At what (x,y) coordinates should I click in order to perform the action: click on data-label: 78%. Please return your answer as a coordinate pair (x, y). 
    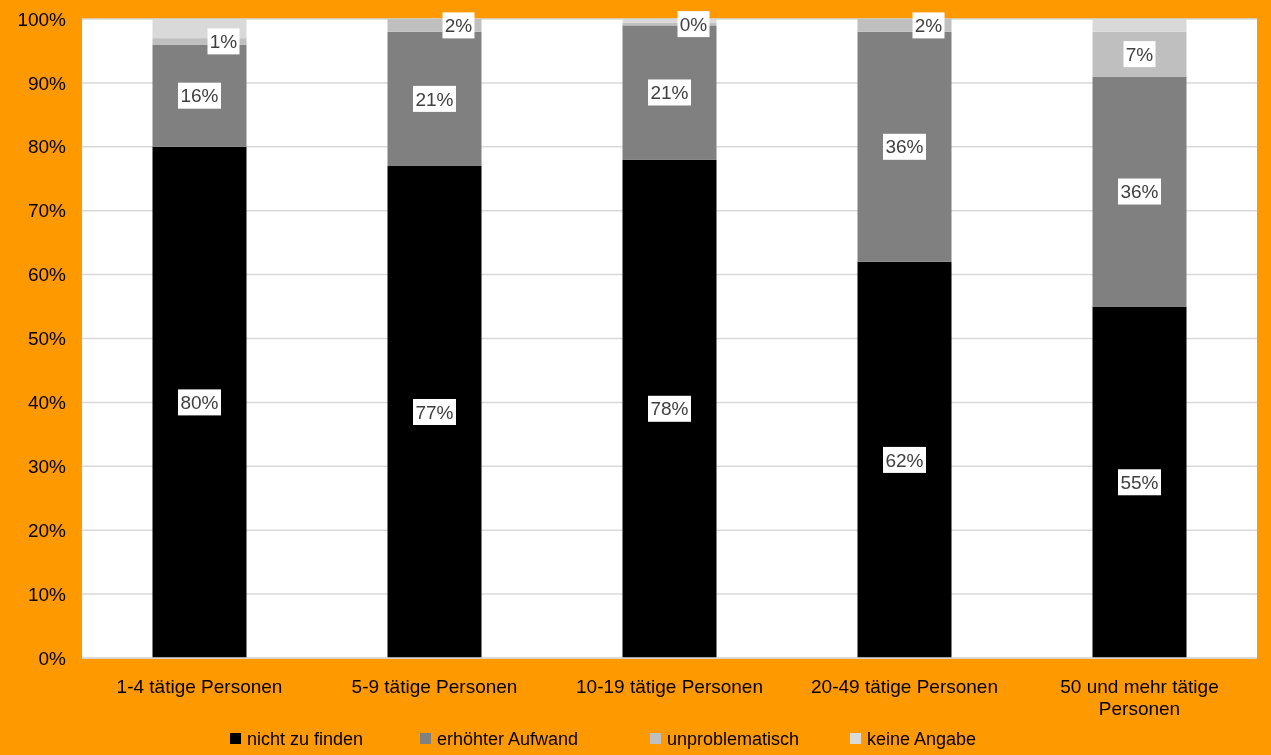
    Looking at the image, I should click on (669, 409).